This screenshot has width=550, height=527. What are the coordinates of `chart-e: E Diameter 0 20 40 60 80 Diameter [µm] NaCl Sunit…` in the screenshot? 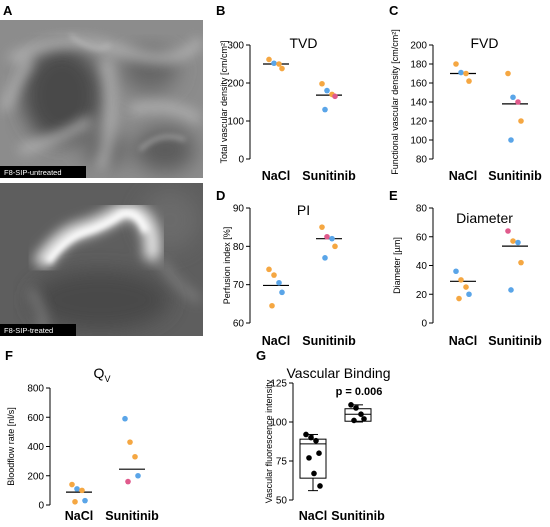 It's located at (465, 268).